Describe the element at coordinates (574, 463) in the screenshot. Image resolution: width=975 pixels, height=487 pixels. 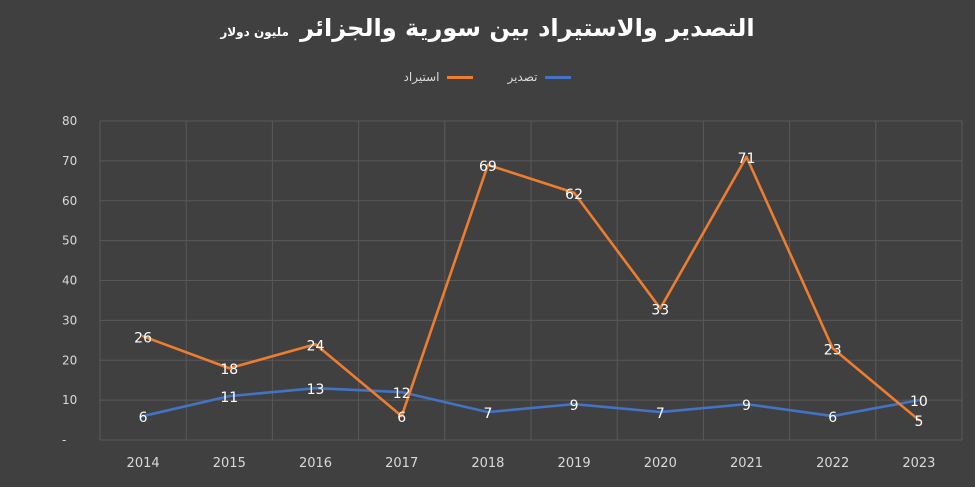
I see `x-tick-label: 2019` at that location.